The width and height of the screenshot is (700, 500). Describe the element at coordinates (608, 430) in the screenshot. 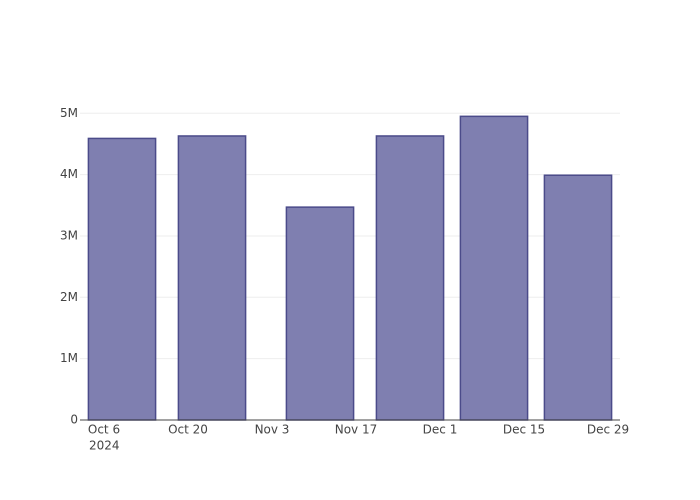

I see `x-tick-label: Dec 29` at that location.